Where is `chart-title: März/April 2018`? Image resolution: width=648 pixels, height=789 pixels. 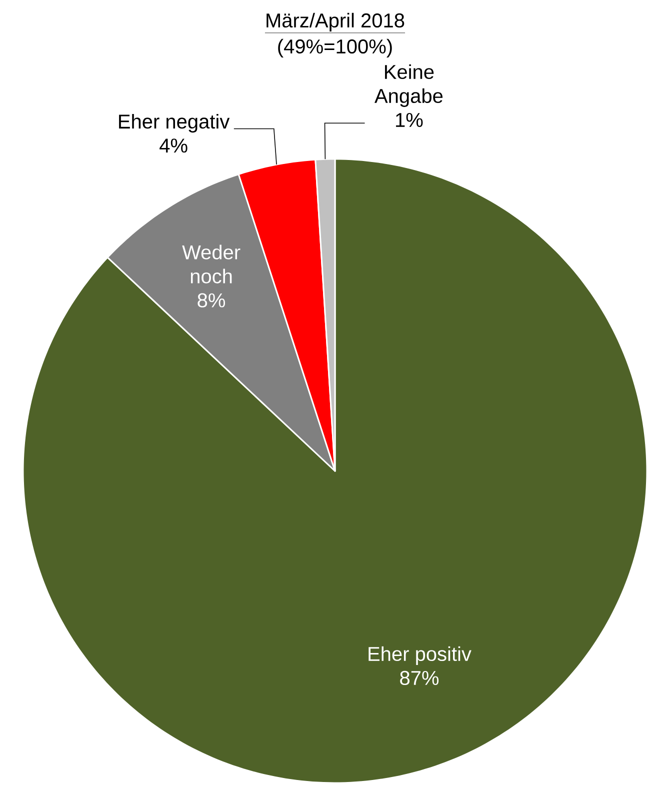 chart-title: März/April 2018 is located at coordinates (335, 22).